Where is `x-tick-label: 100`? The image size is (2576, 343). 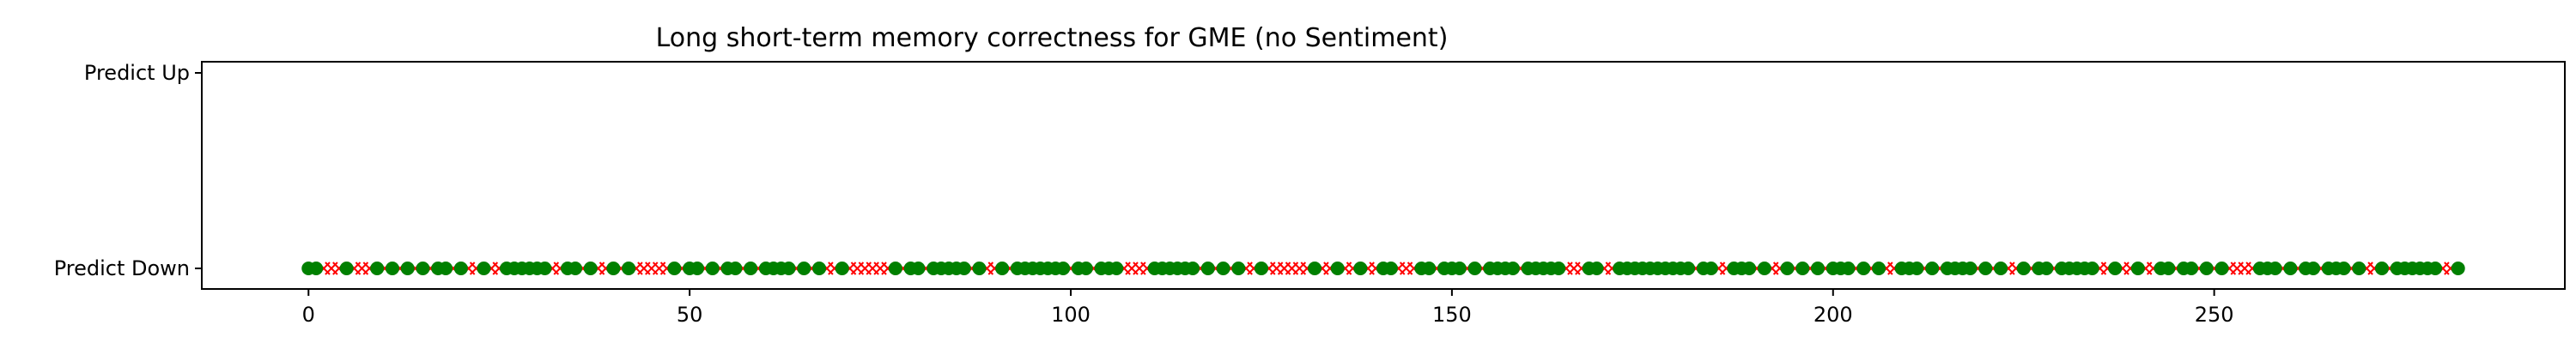 x-tick-label: 100 is located at coordinates (1071, 315).